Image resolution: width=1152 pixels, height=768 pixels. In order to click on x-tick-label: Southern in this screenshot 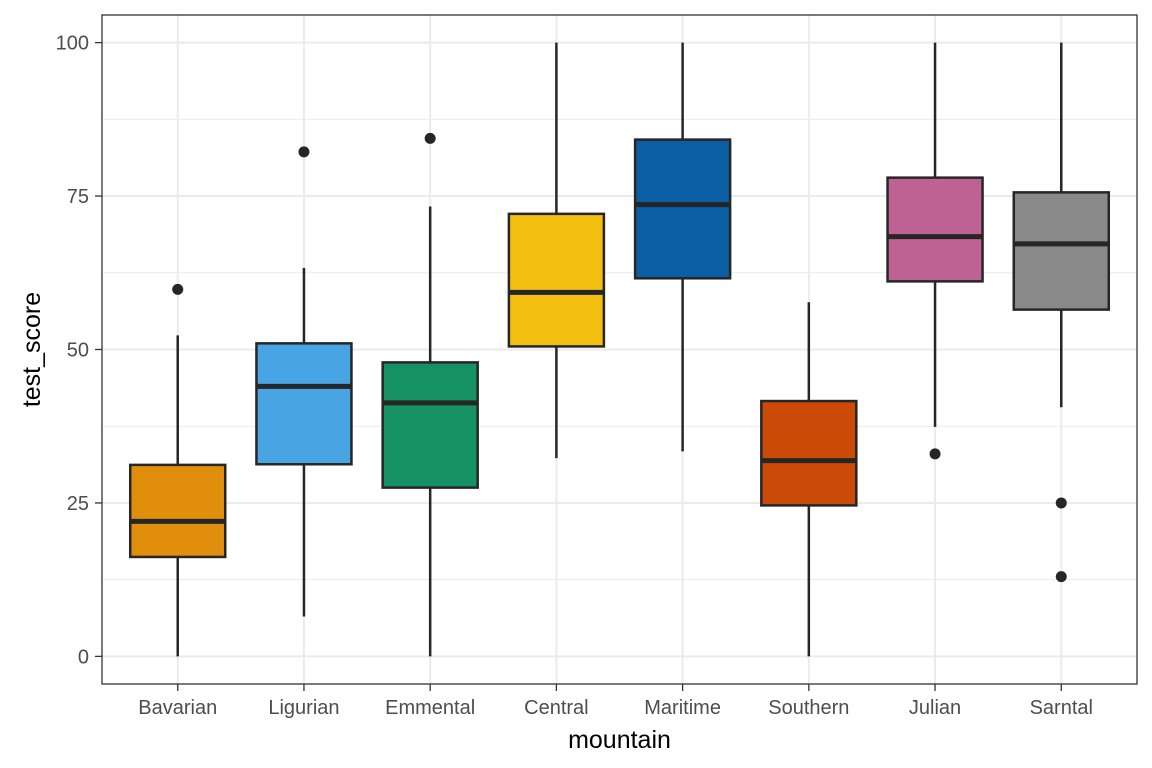, I will do `click(808, 708)`.